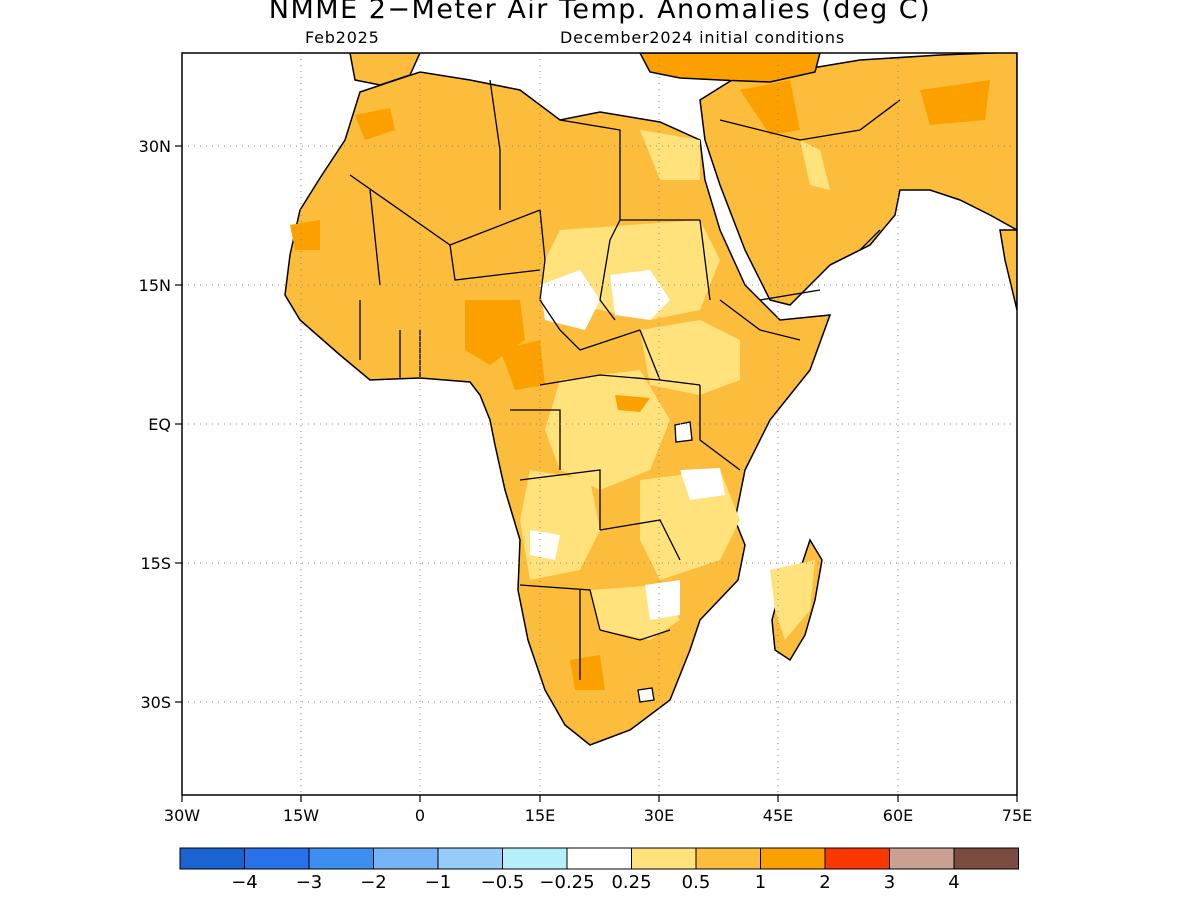  Describe the element at coordinates (373, 882) in the screenshot. I see `colorbar-label-2: −2` at that location.